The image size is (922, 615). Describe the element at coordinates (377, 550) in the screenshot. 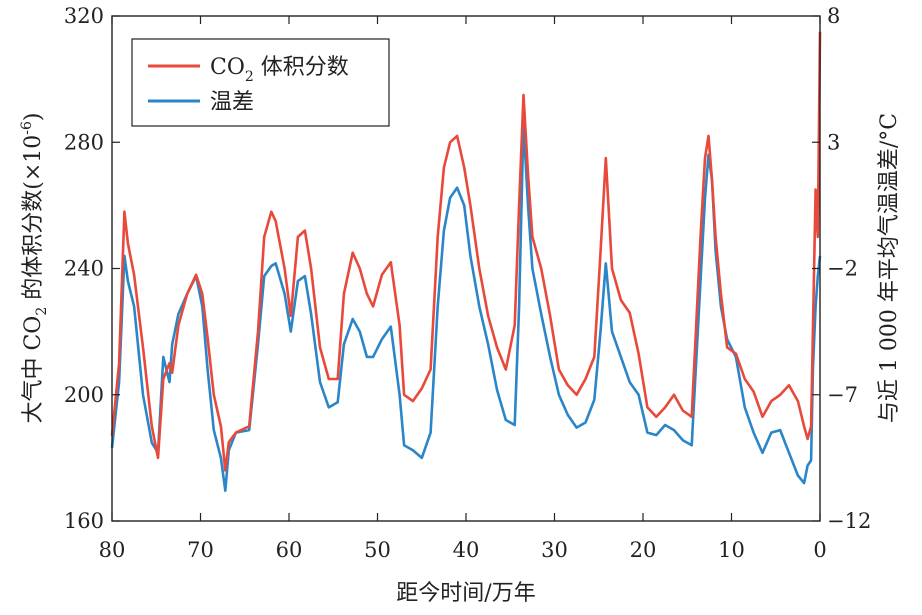

I see `x-tick-label: 50` at that location.